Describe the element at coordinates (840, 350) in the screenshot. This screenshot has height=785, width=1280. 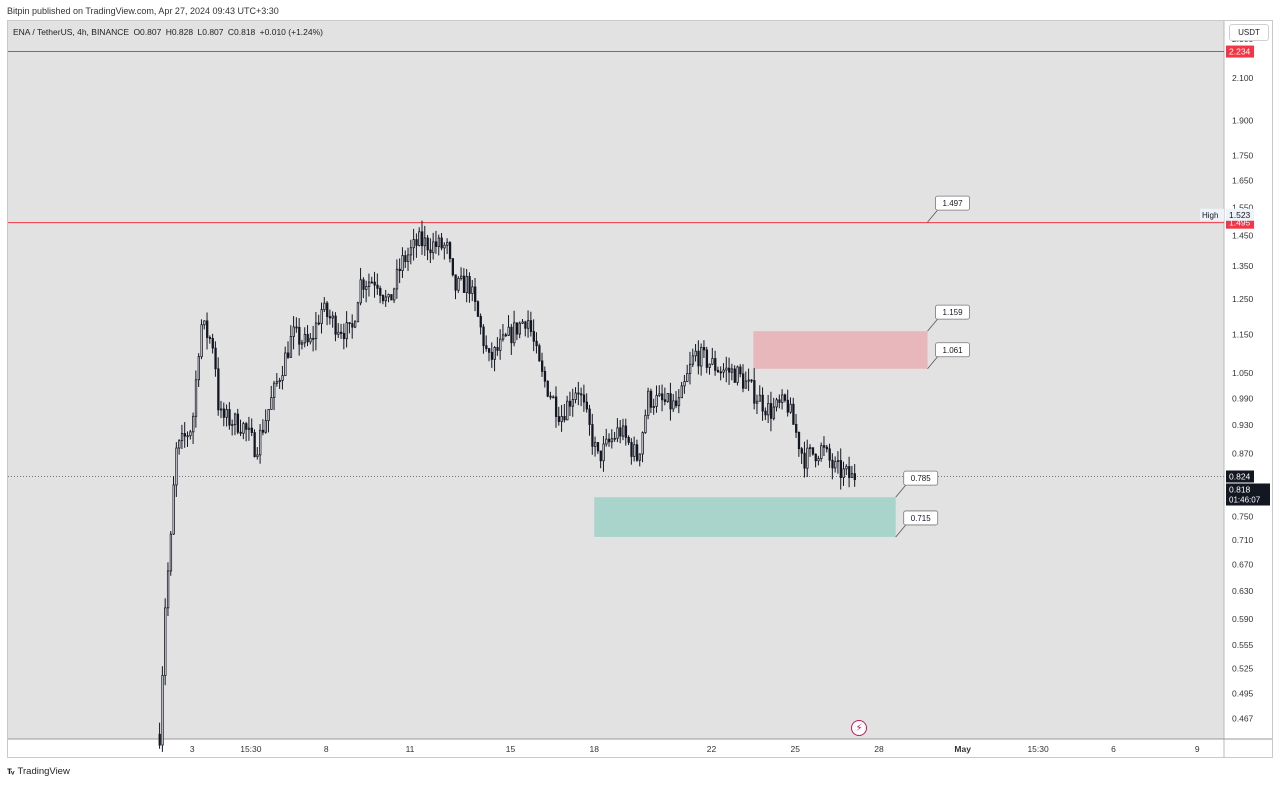
I see `supply-zone` at that location.